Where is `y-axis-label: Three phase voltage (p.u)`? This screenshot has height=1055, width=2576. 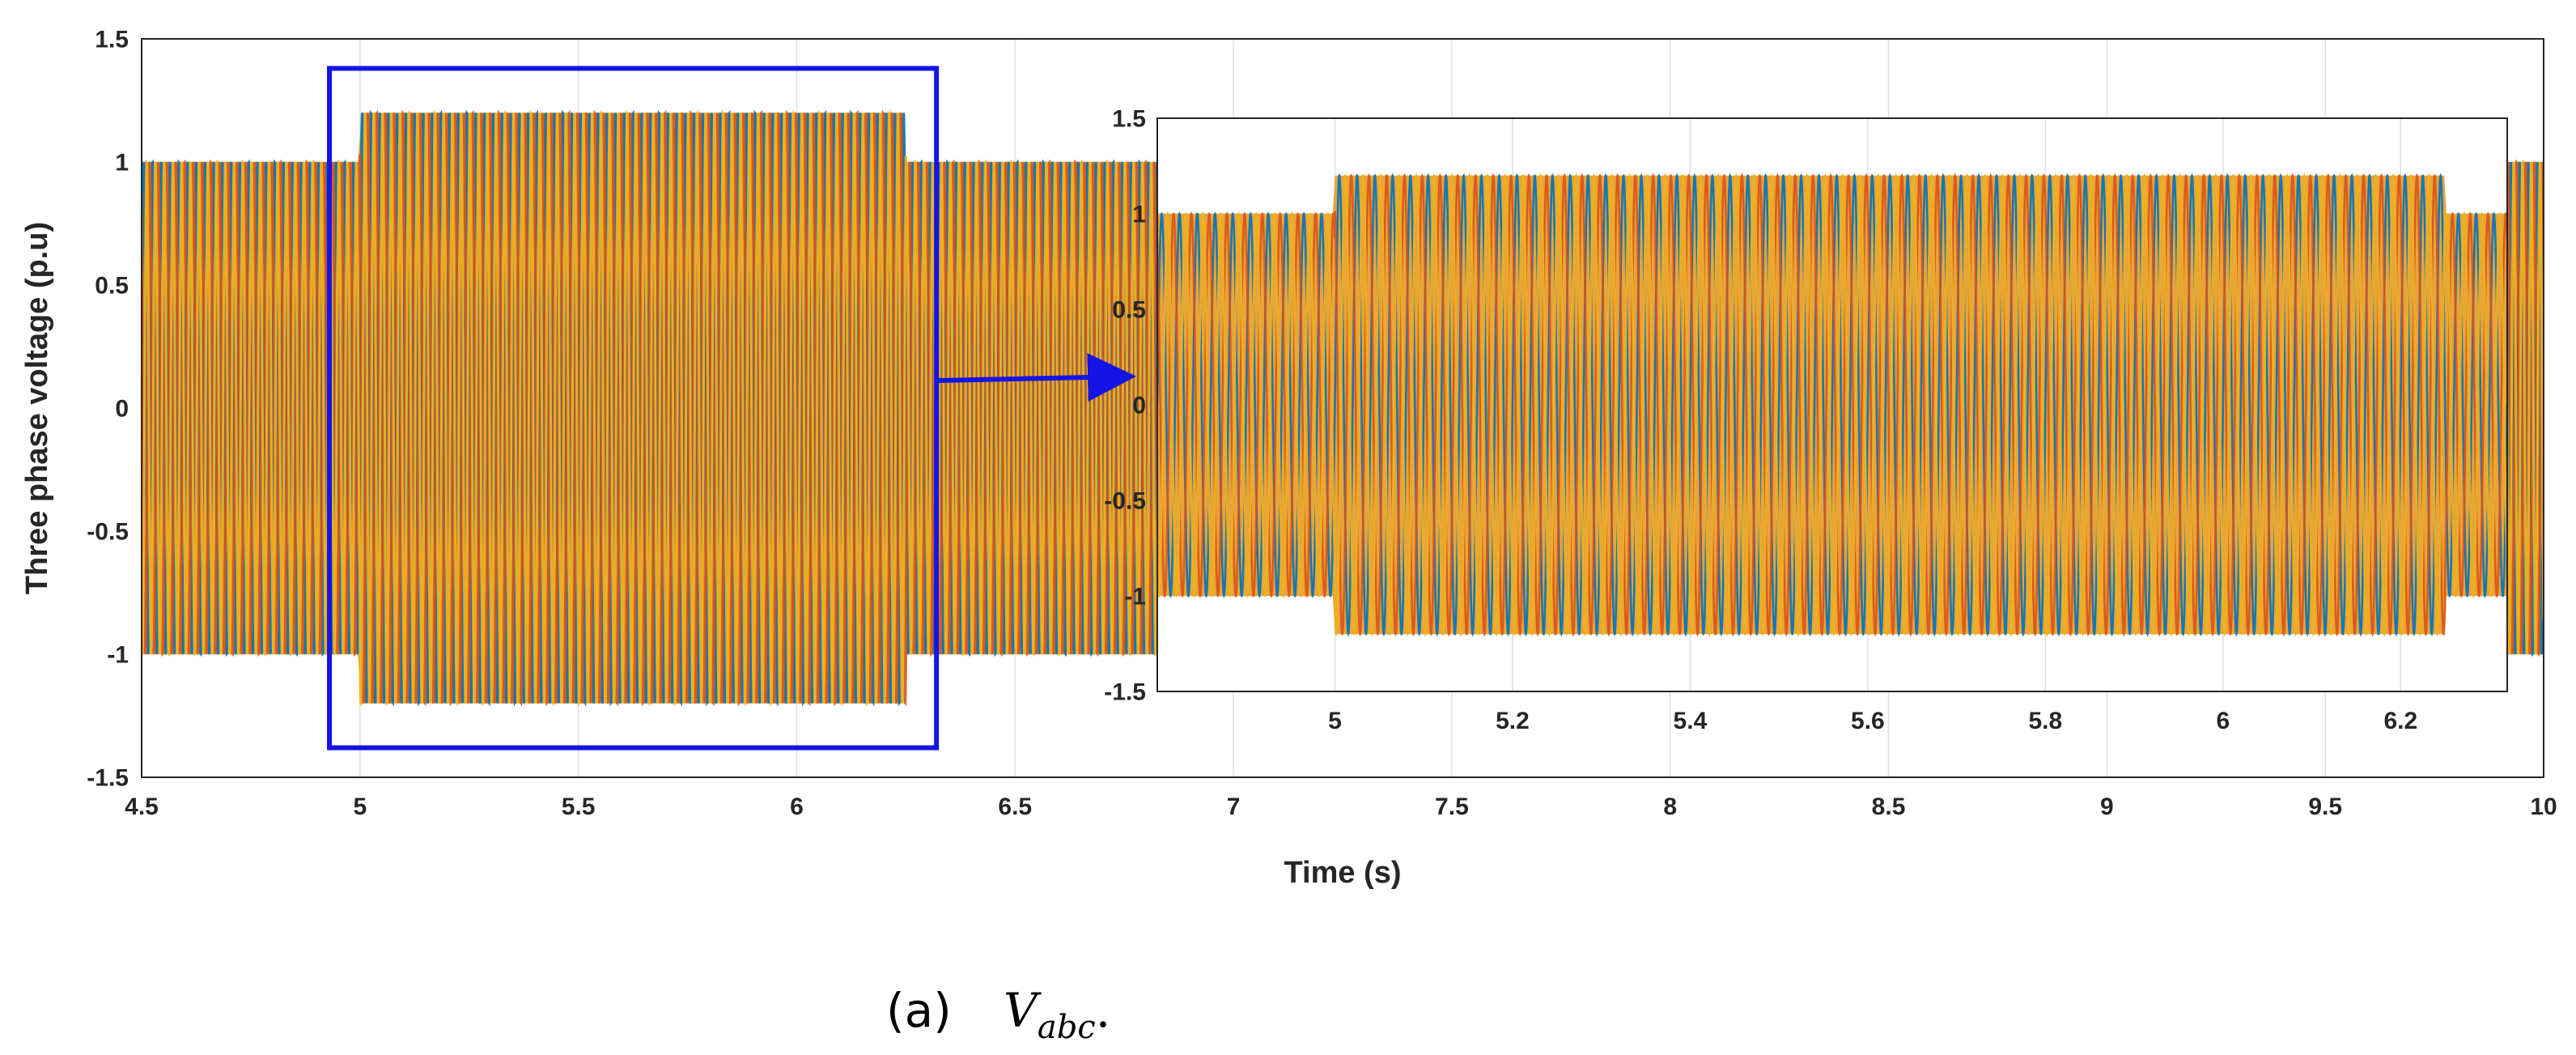
y-axis-label: Three phase voltage (p.u) is located at coordinates (37, 408).